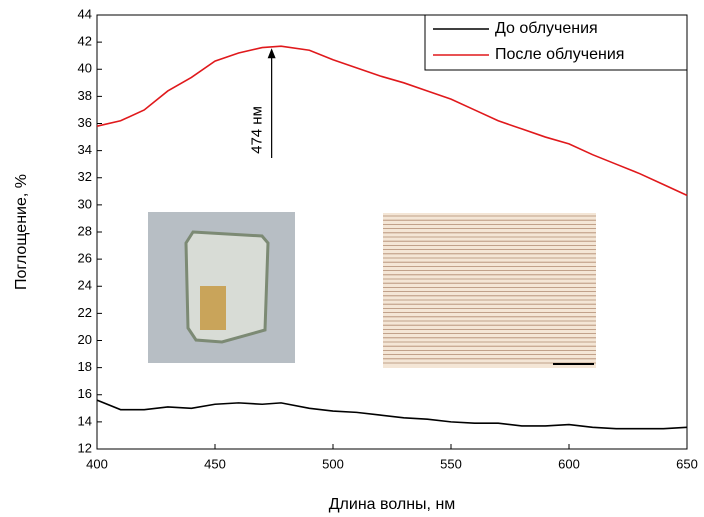 The height and width of the screenshot is (517, 704). What do you see at coordinates (85, 122) in the screenshot?
I see `y-tick-label: 36` at bounding box center [85, 122].